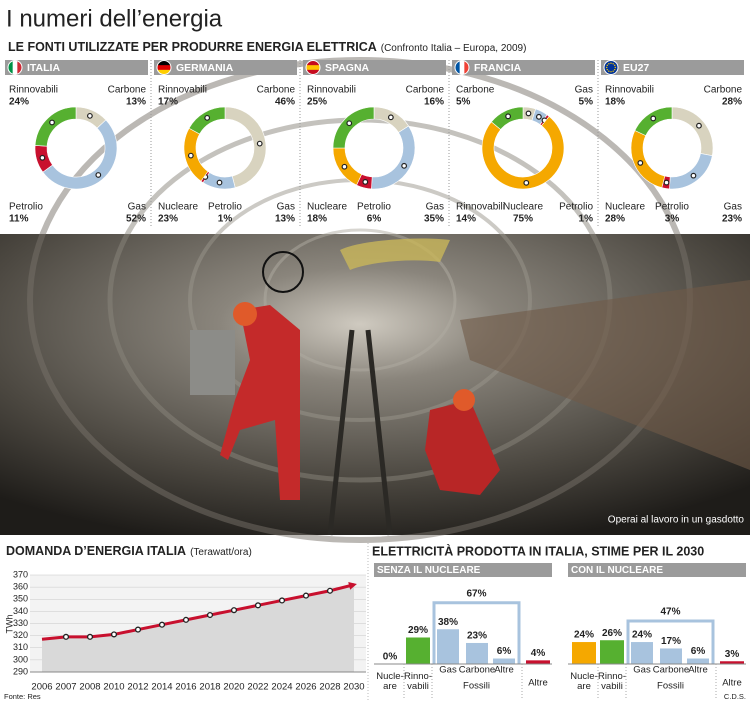 Image resolution: width=750 pixels, height=704 pixels. I want to click on value-label: 3%, so click(732, 654).